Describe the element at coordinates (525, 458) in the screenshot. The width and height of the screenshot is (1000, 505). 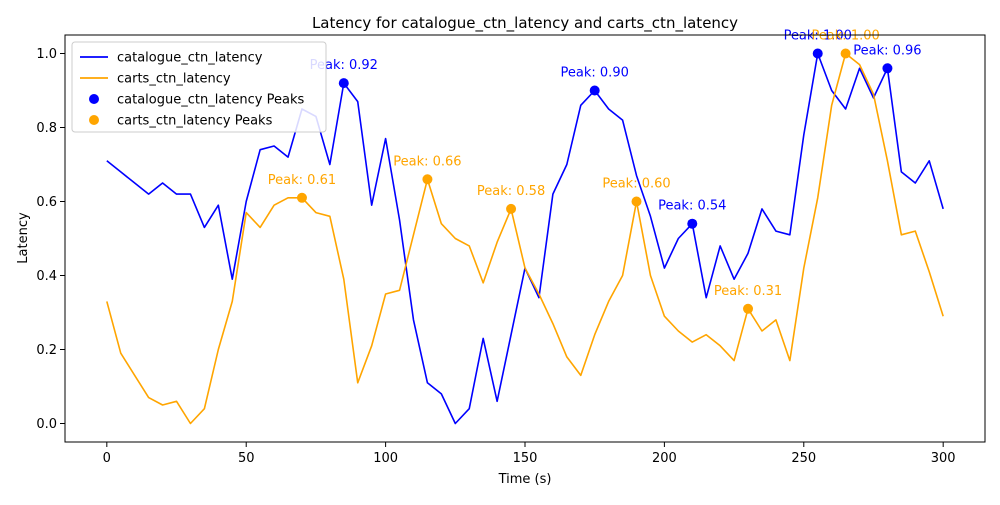
I see `x-tick-label: 150` at that location.